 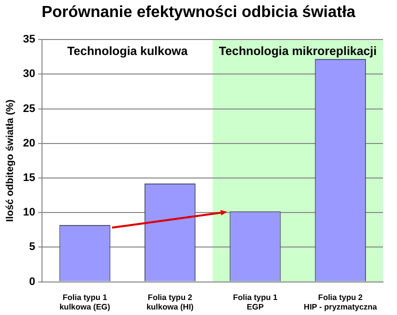 What do you see at coordinates (170, 302) in the screenshot?
I see `x-tick-label: Folia typu 2 kulkowa (HI)` at bounding box center [170, 302].